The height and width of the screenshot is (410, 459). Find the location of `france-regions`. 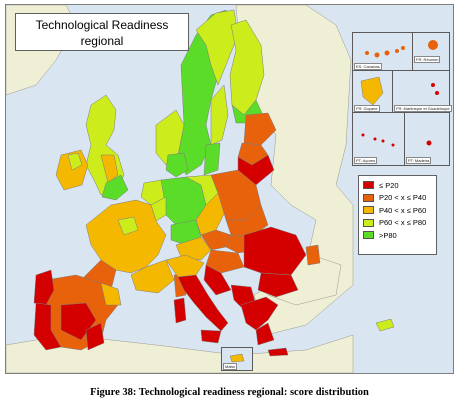

france-regions is located at coordinates (135, 248).